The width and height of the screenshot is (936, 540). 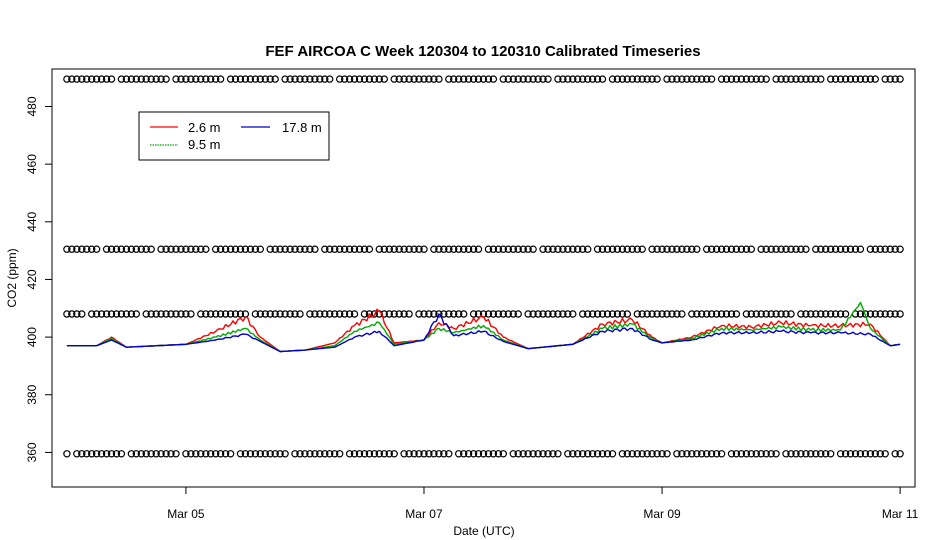 What do you see at coordinates (662, 514) in the screenshot?
I see `x-tick-label: Mar 09` at bounding box center [662, 514].